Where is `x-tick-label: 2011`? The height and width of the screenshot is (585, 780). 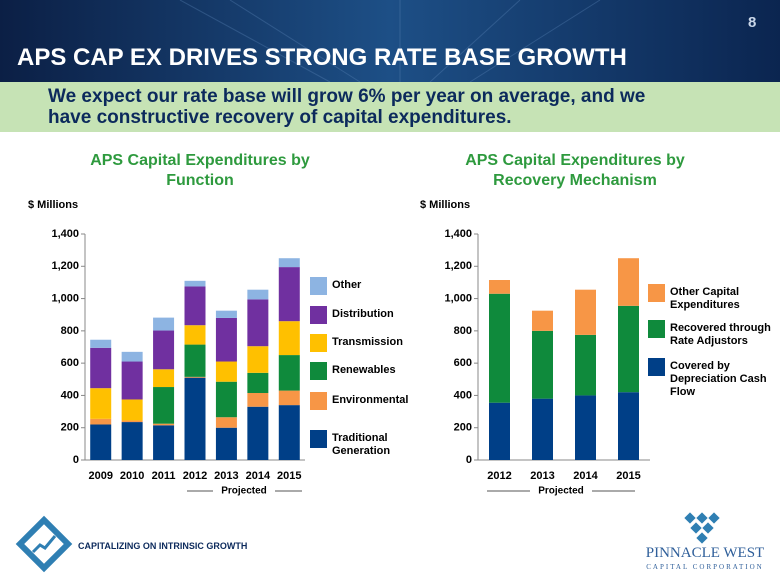 x-tick-label: 2011 is located at coordinates (164, 476).